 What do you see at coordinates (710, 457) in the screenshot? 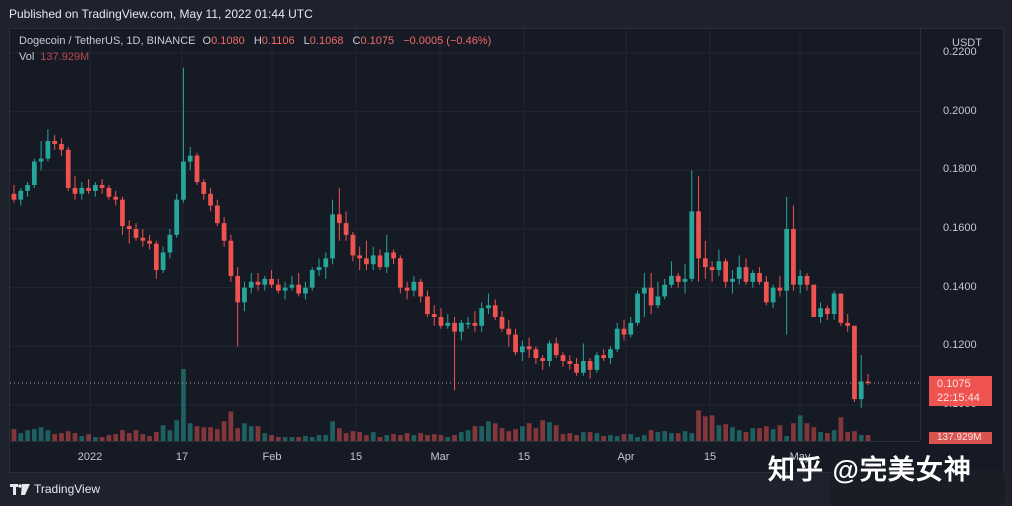
I see `time-tick: 15` at bounding box center [710, 457].